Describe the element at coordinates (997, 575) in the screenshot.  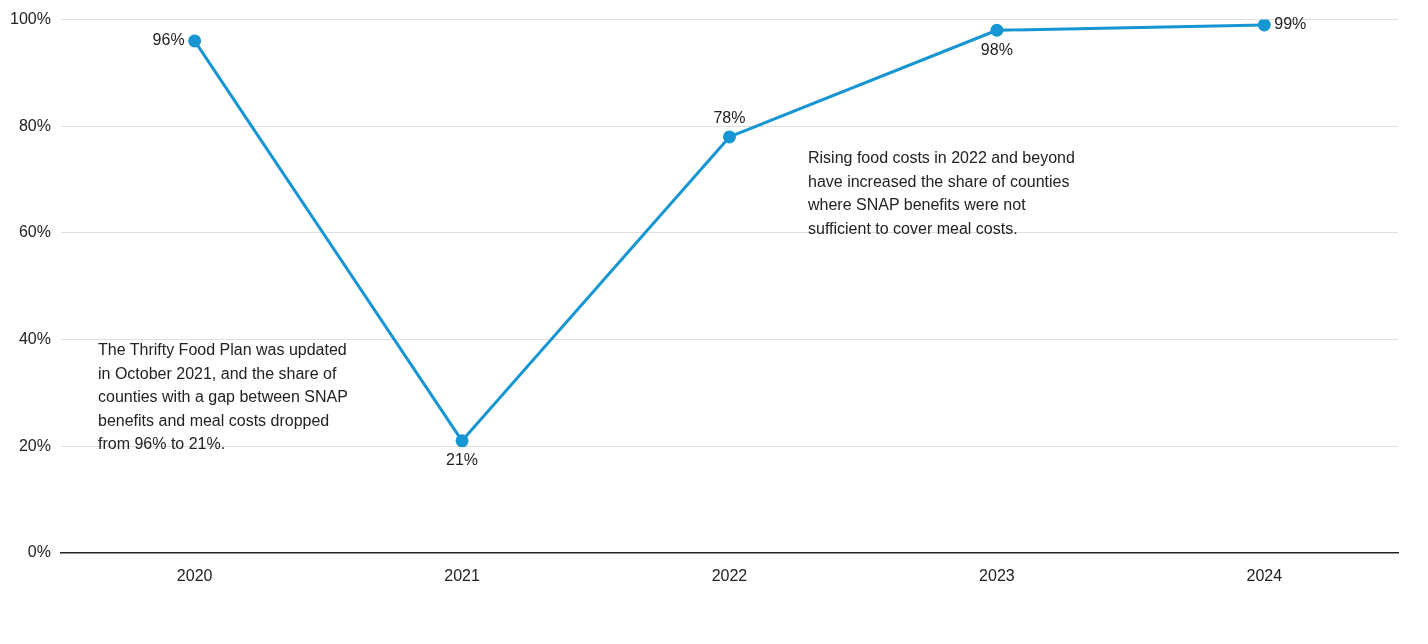
I see `x-tick-label: 2023` at that location.